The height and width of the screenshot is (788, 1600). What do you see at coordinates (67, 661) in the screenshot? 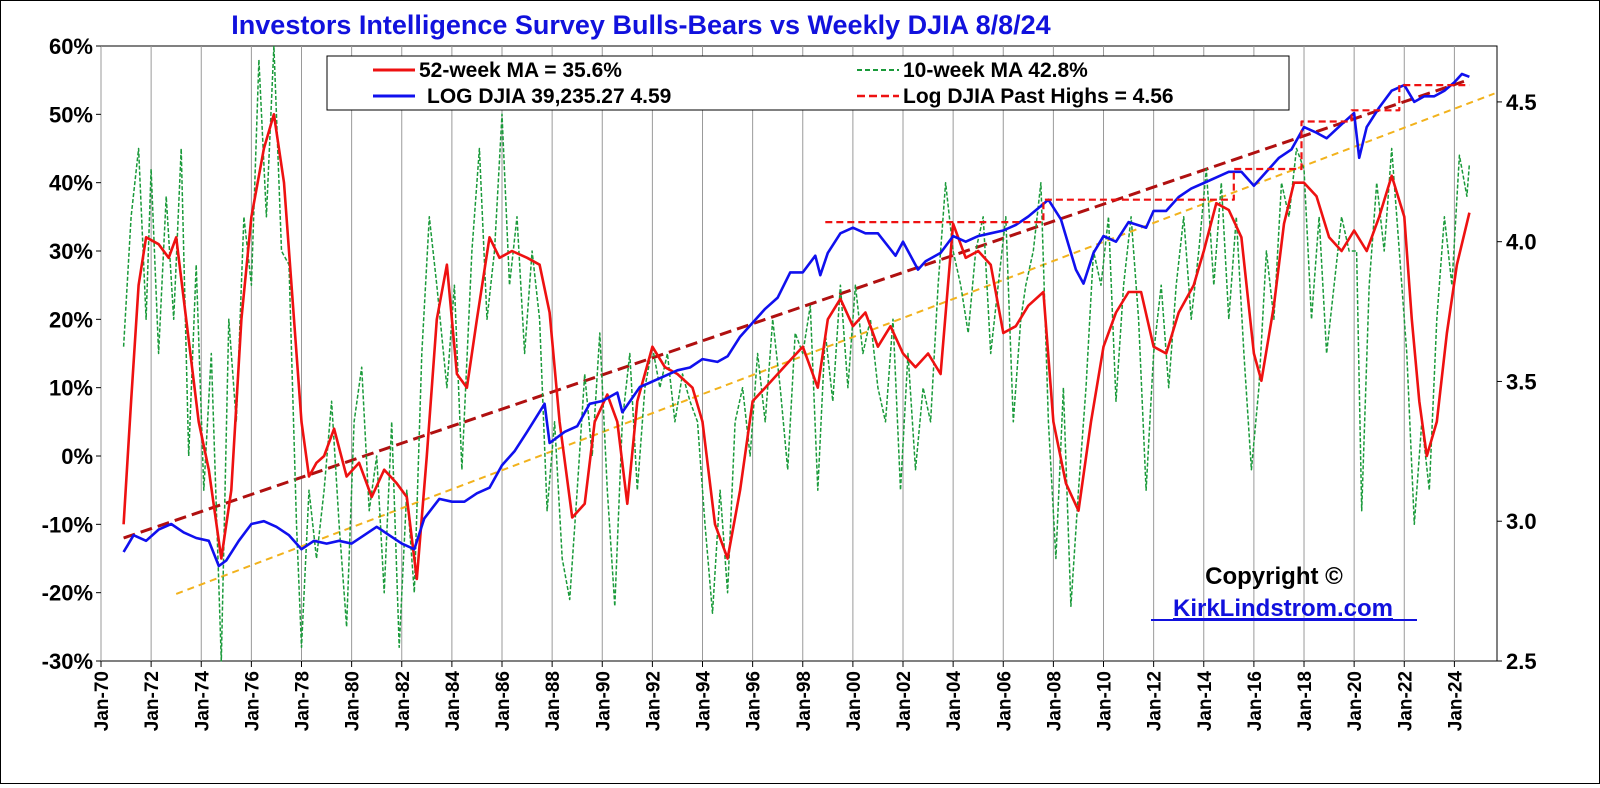
I see `y-left-tick-label: -30%` at bounding box center [67, 661].